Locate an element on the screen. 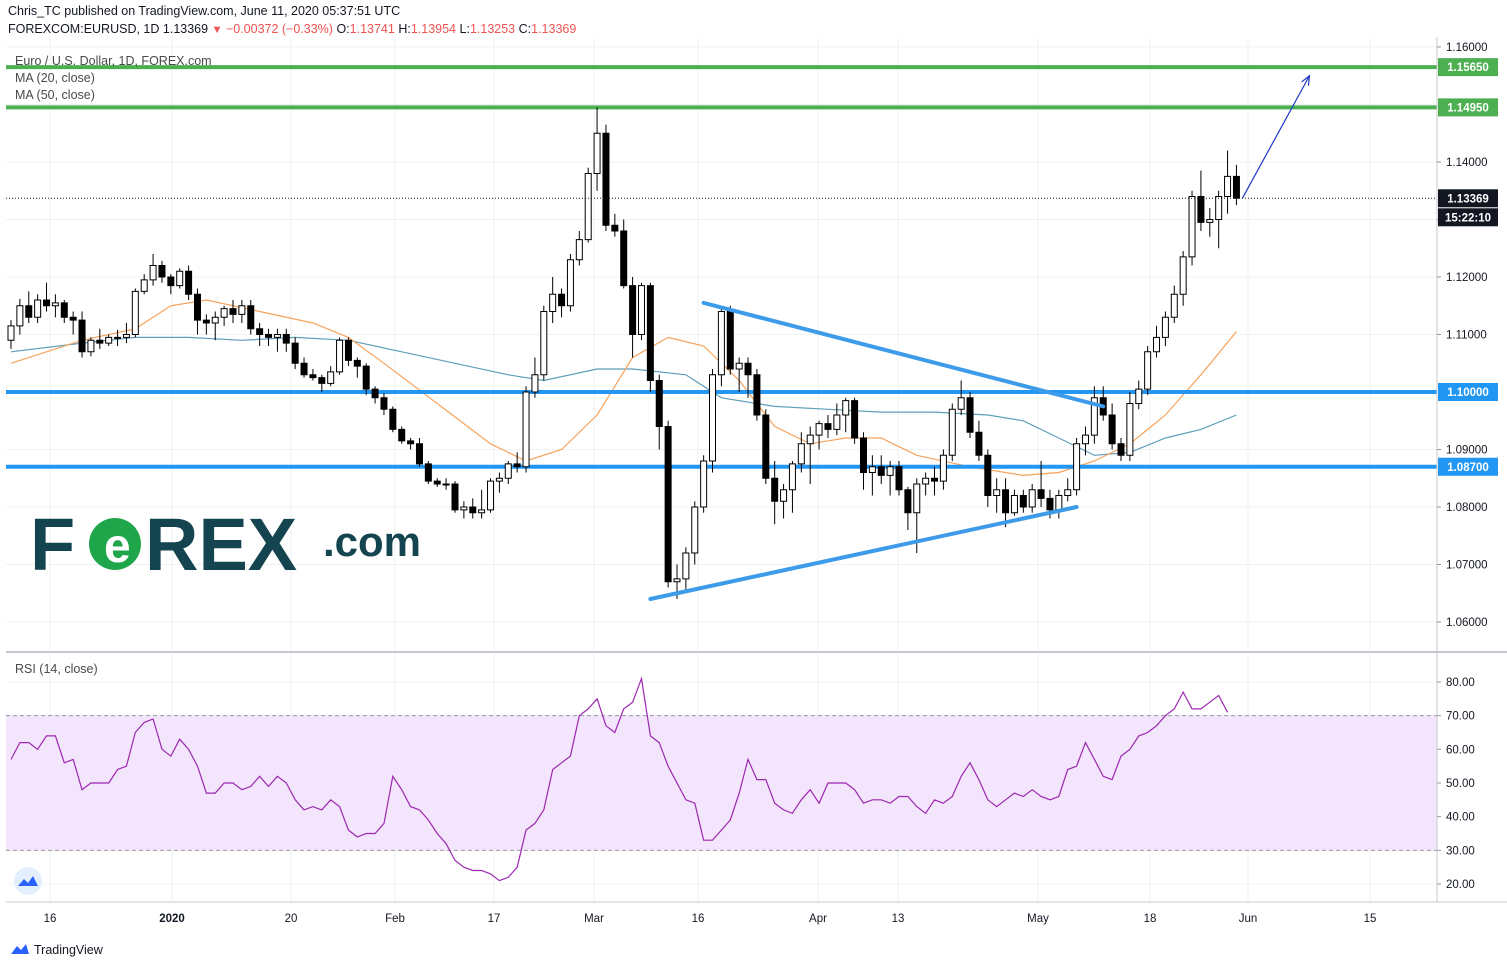 The image size is (1507, 969). footer-brand: TradingView is located at coordinates (68, 949).